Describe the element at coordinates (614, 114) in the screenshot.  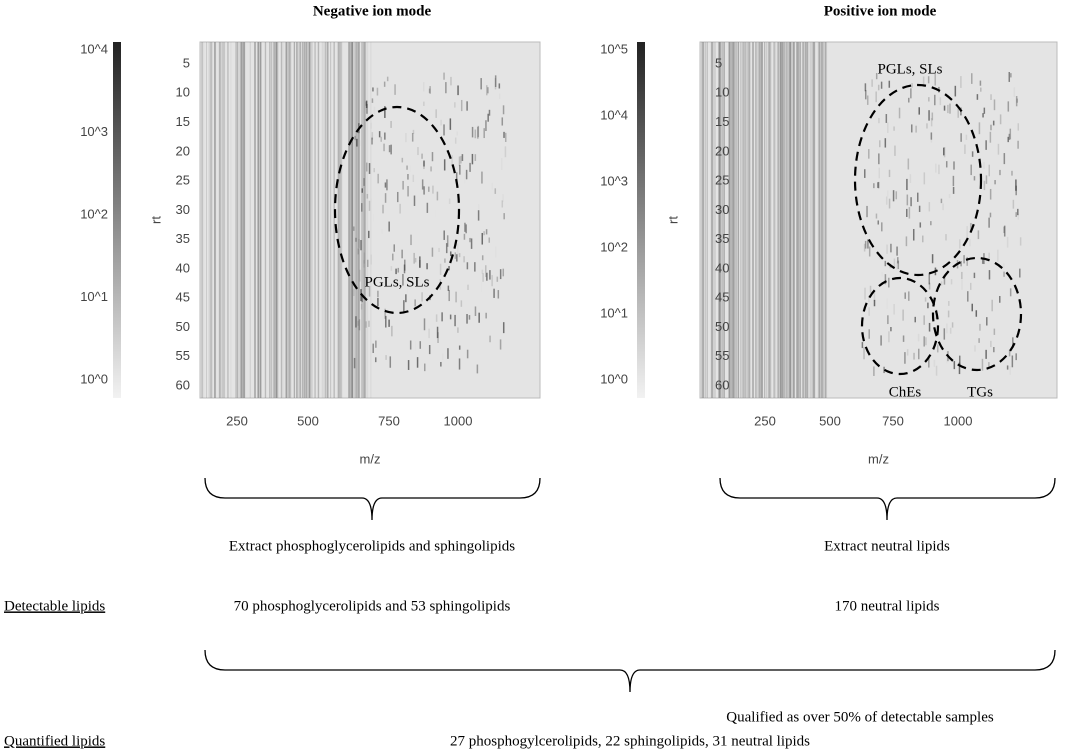
I see `colorbar-label: 10^4` at that location.